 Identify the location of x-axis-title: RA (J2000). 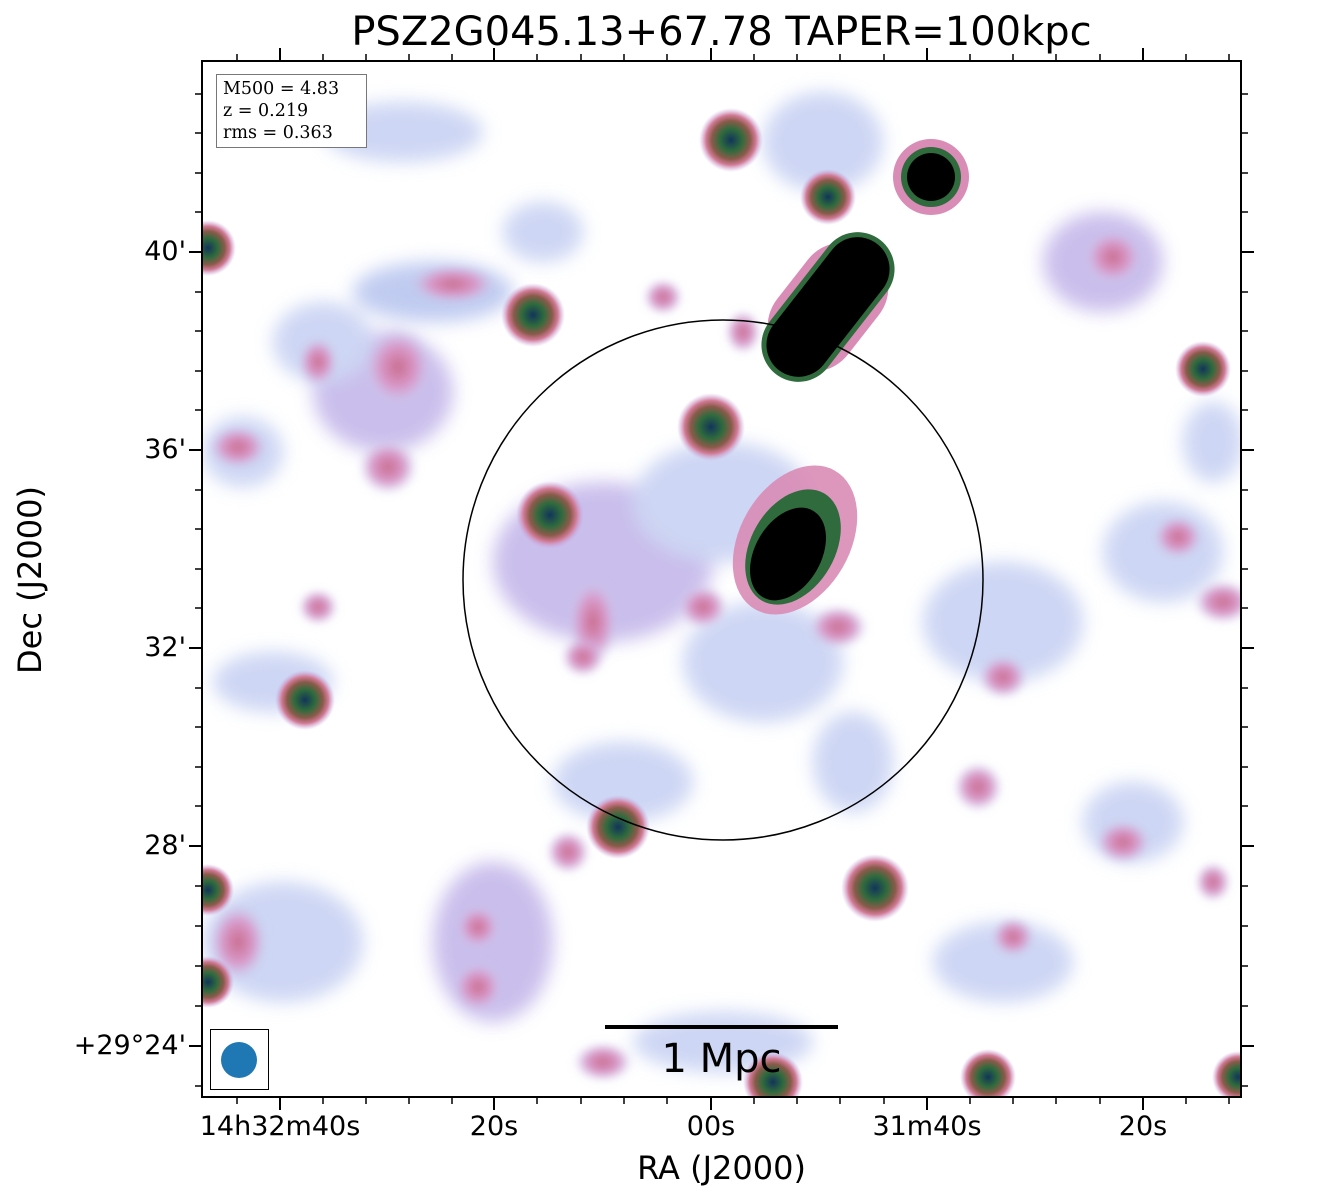
(721, 1168).